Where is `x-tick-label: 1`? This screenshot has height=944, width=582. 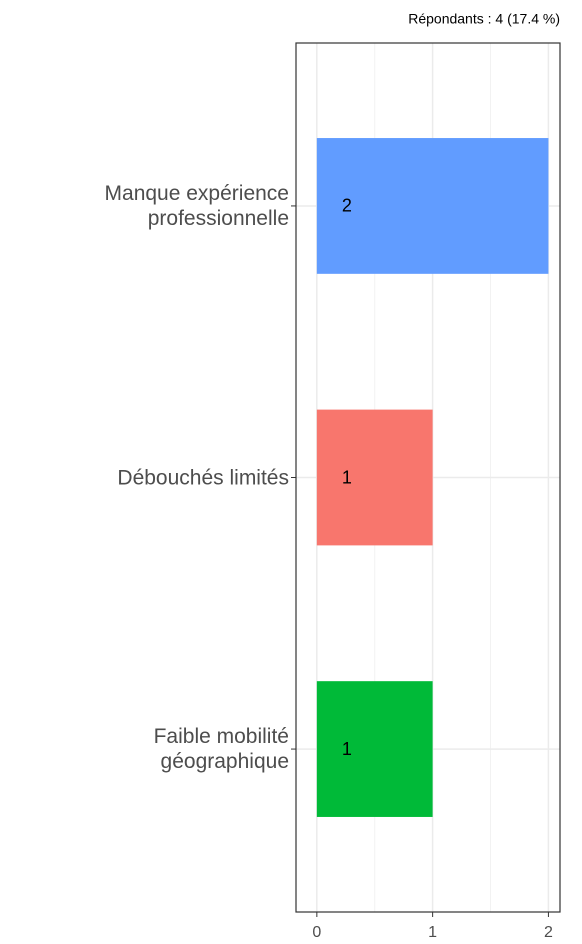
x-tick-label: 1 is located at coordinates (432, 932).